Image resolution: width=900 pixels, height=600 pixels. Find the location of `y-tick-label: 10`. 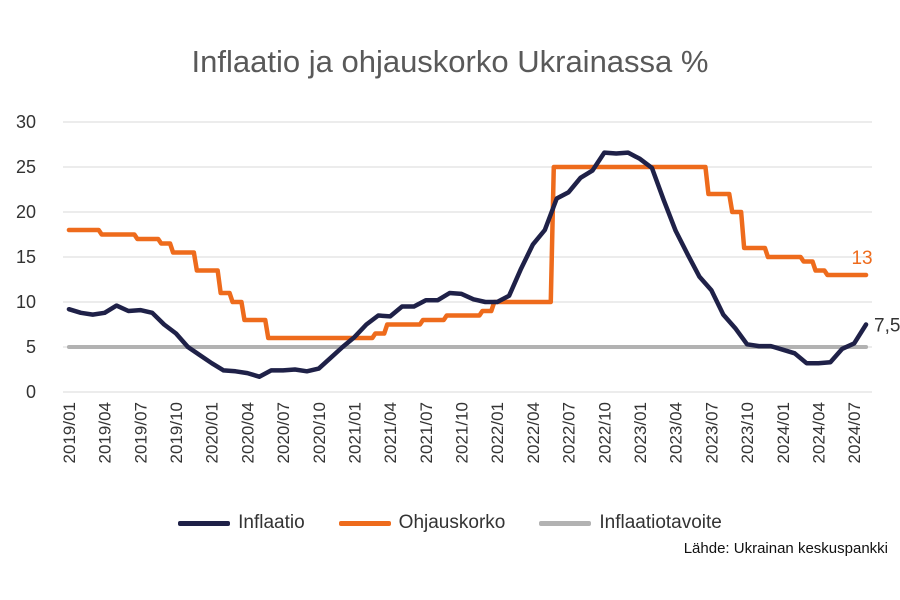

y-tick-label: 10 is located at coordinates (26, 302).